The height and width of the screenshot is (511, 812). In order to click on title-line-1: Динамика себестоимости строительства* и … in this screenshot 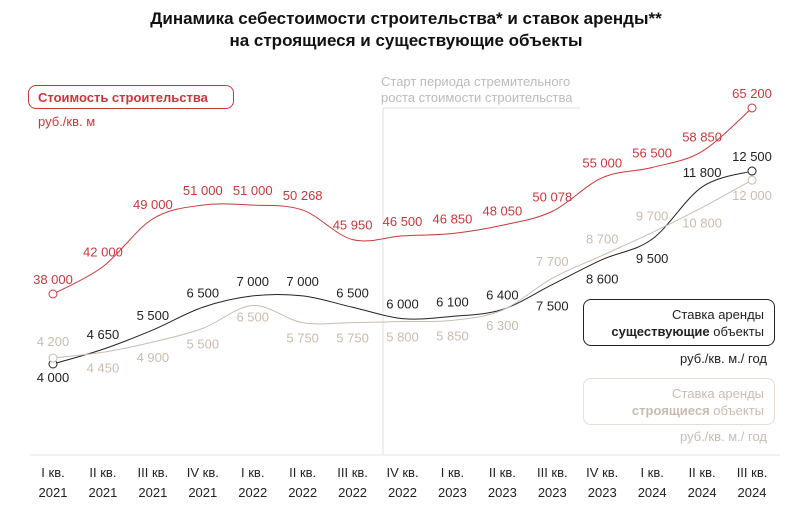, I will do `click(406, 18)`.